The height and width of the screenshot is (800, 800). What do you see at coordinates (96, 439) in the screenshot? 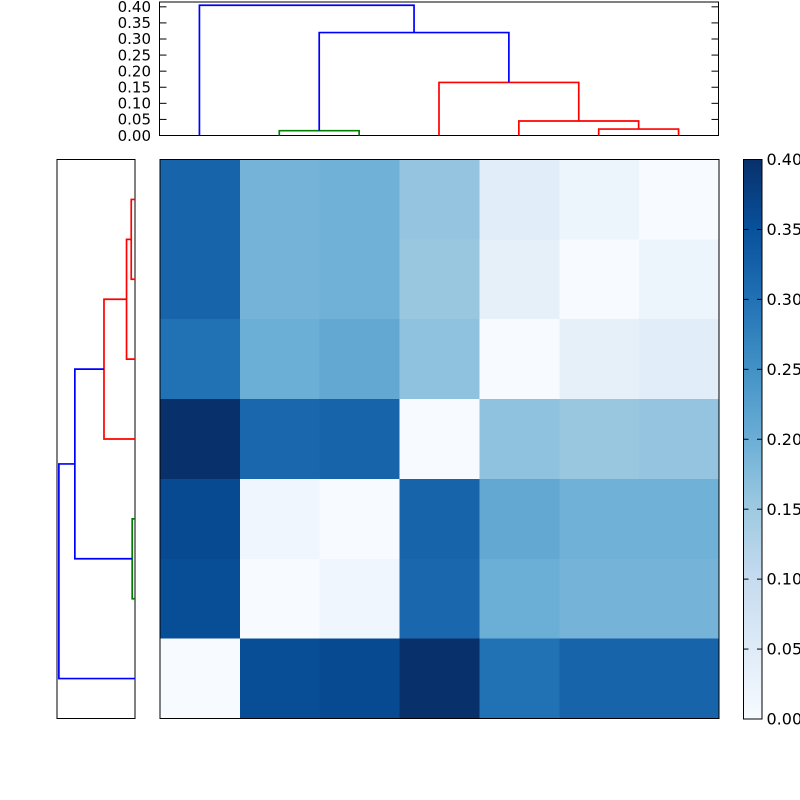
I see `left-dendrogram` at bounding box center [96, 439].